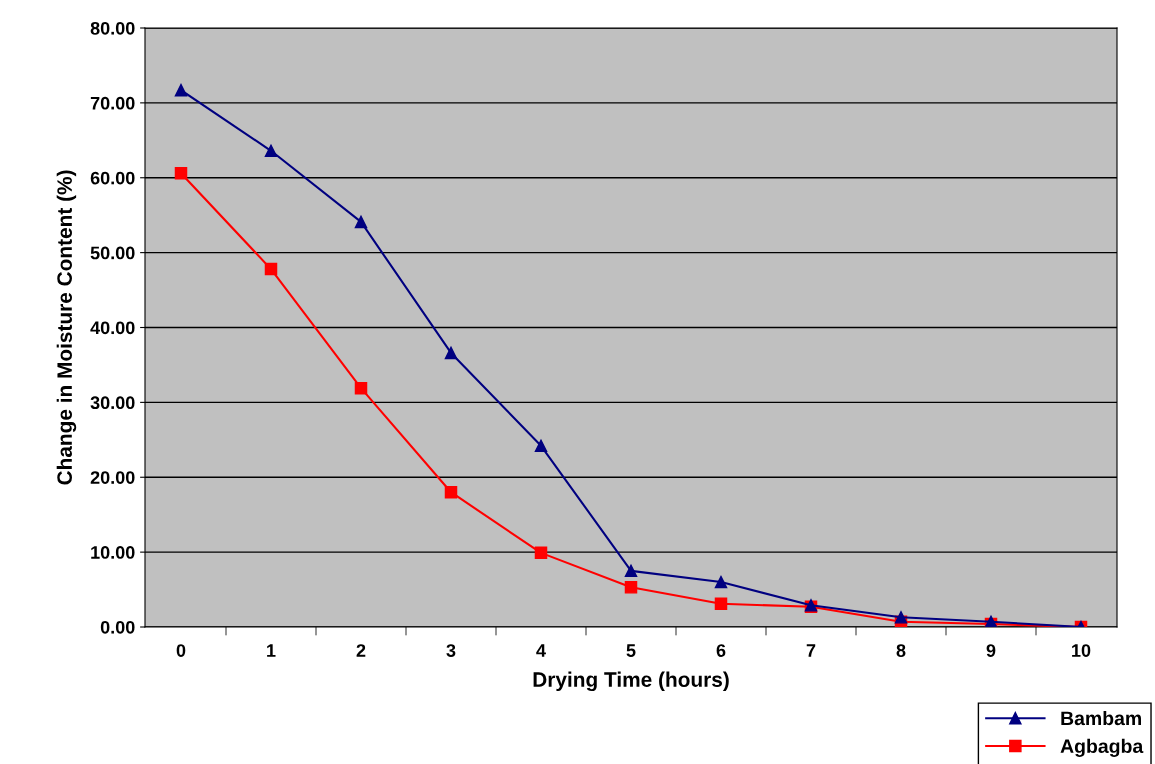 This screenshot has height=764, width=1155. What do you see at coordinates (1102, 747) in the screenshot?
I see `legend-label: Agbagba` at bounding box center [1102, 747].